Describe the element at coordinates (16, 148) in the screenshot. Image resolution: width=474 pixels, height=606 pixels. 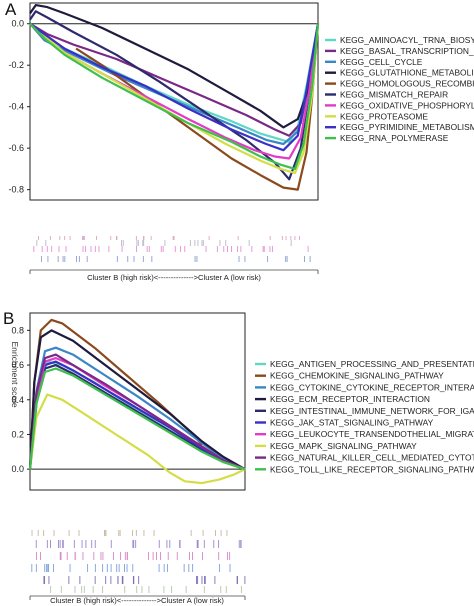
I see `y-tick-label: -0.6` at that location.